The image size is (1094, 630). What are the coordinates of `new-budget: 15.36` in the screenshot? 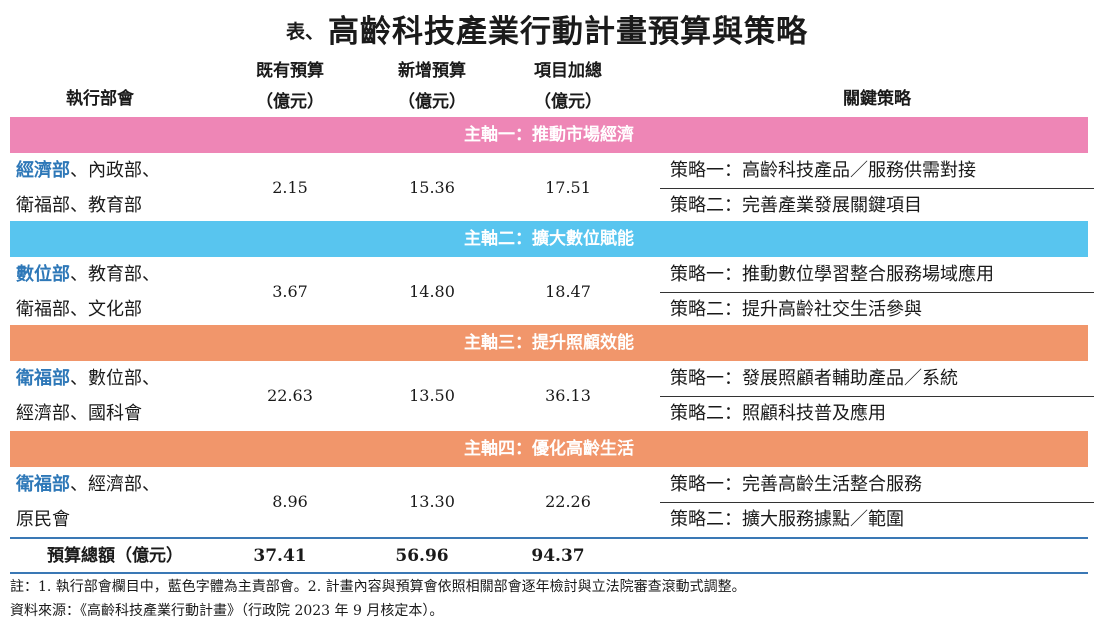 It's located at (432, 187).